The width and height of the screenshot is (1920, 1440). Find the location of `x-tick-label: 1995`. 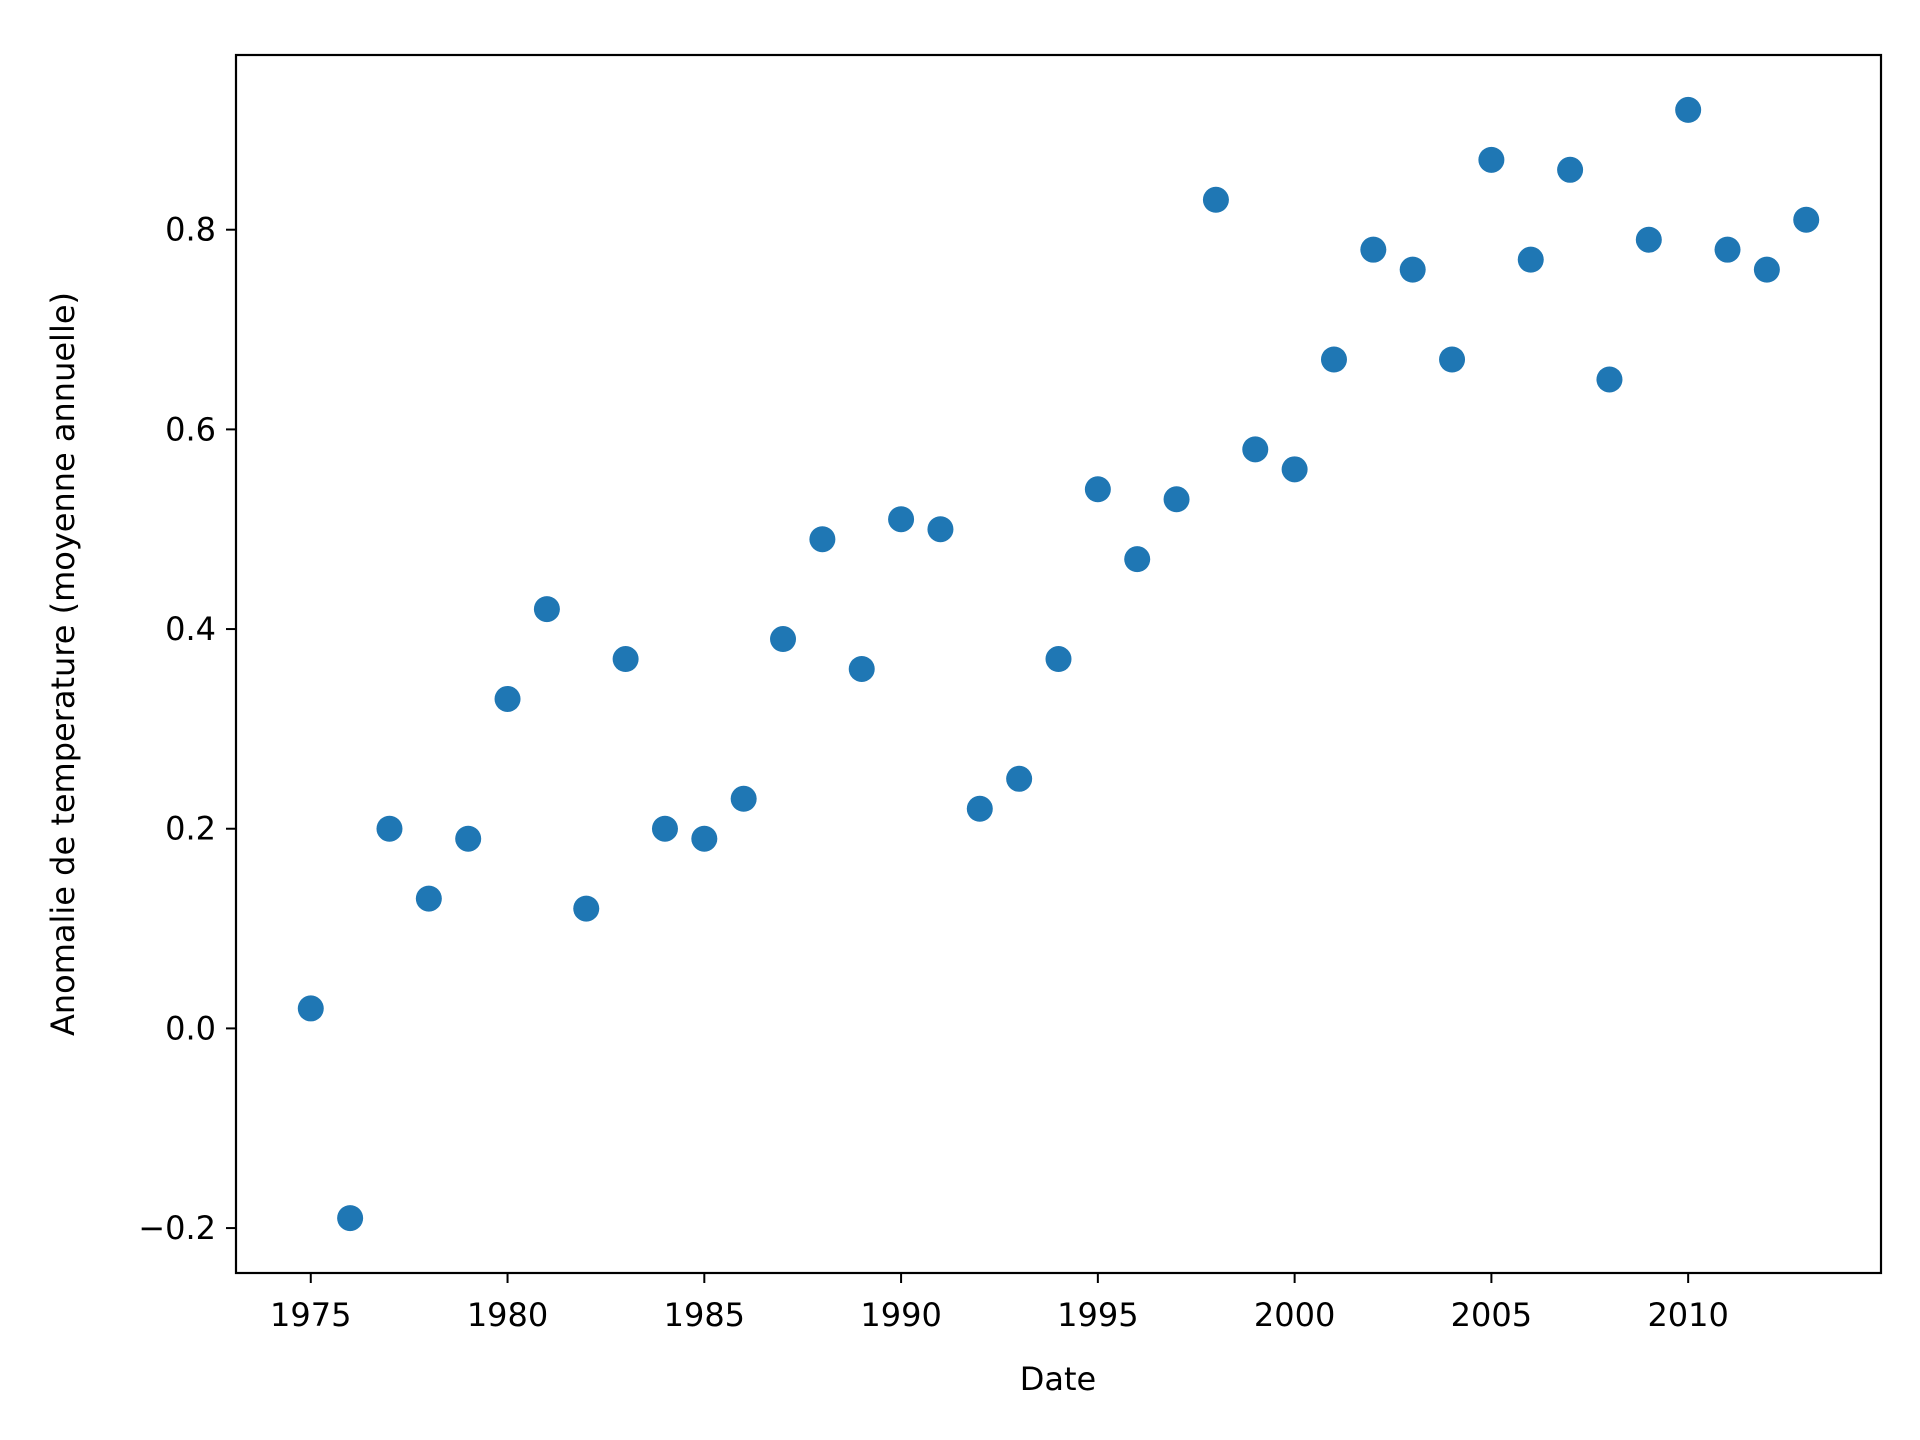

x-tick-label: 1995 is located at coordinates (1097, 1315).